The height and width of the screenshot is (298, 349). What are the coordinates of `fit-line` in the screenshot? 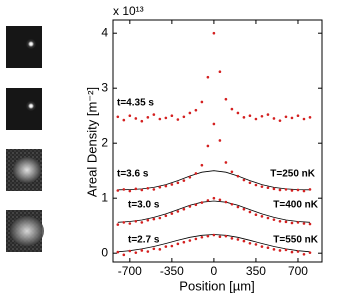 It's located at (214, 180).